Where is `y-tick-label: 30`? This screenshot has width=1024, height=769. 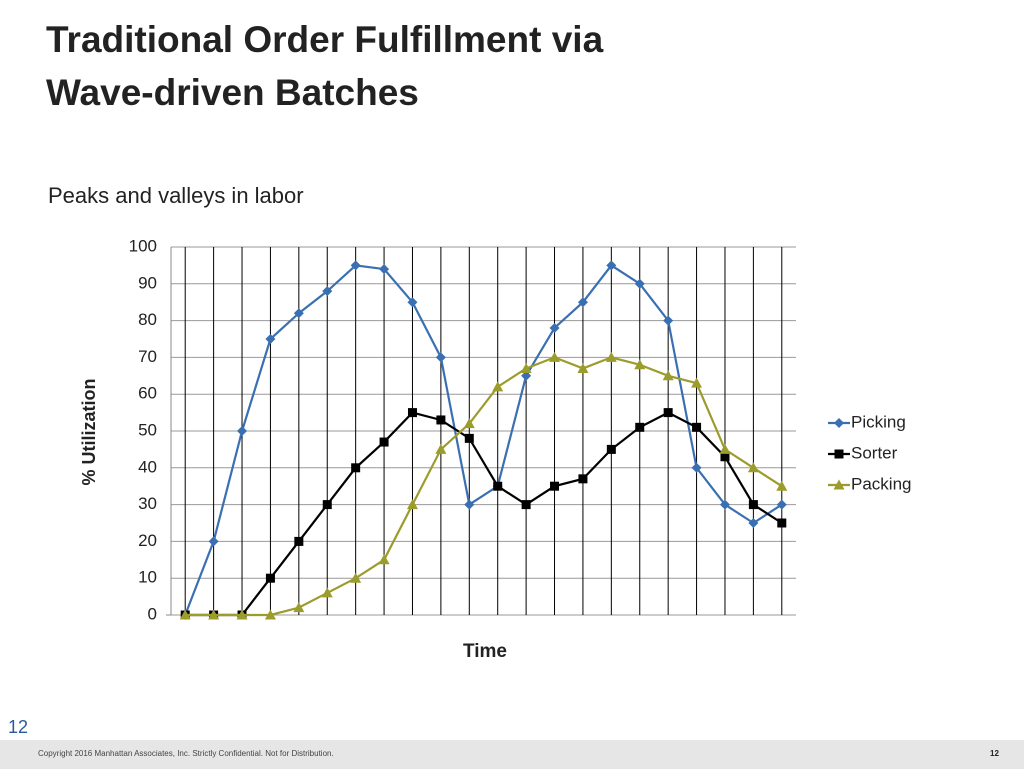 y-tick-label: 30 is located at coordinates (147, 503).